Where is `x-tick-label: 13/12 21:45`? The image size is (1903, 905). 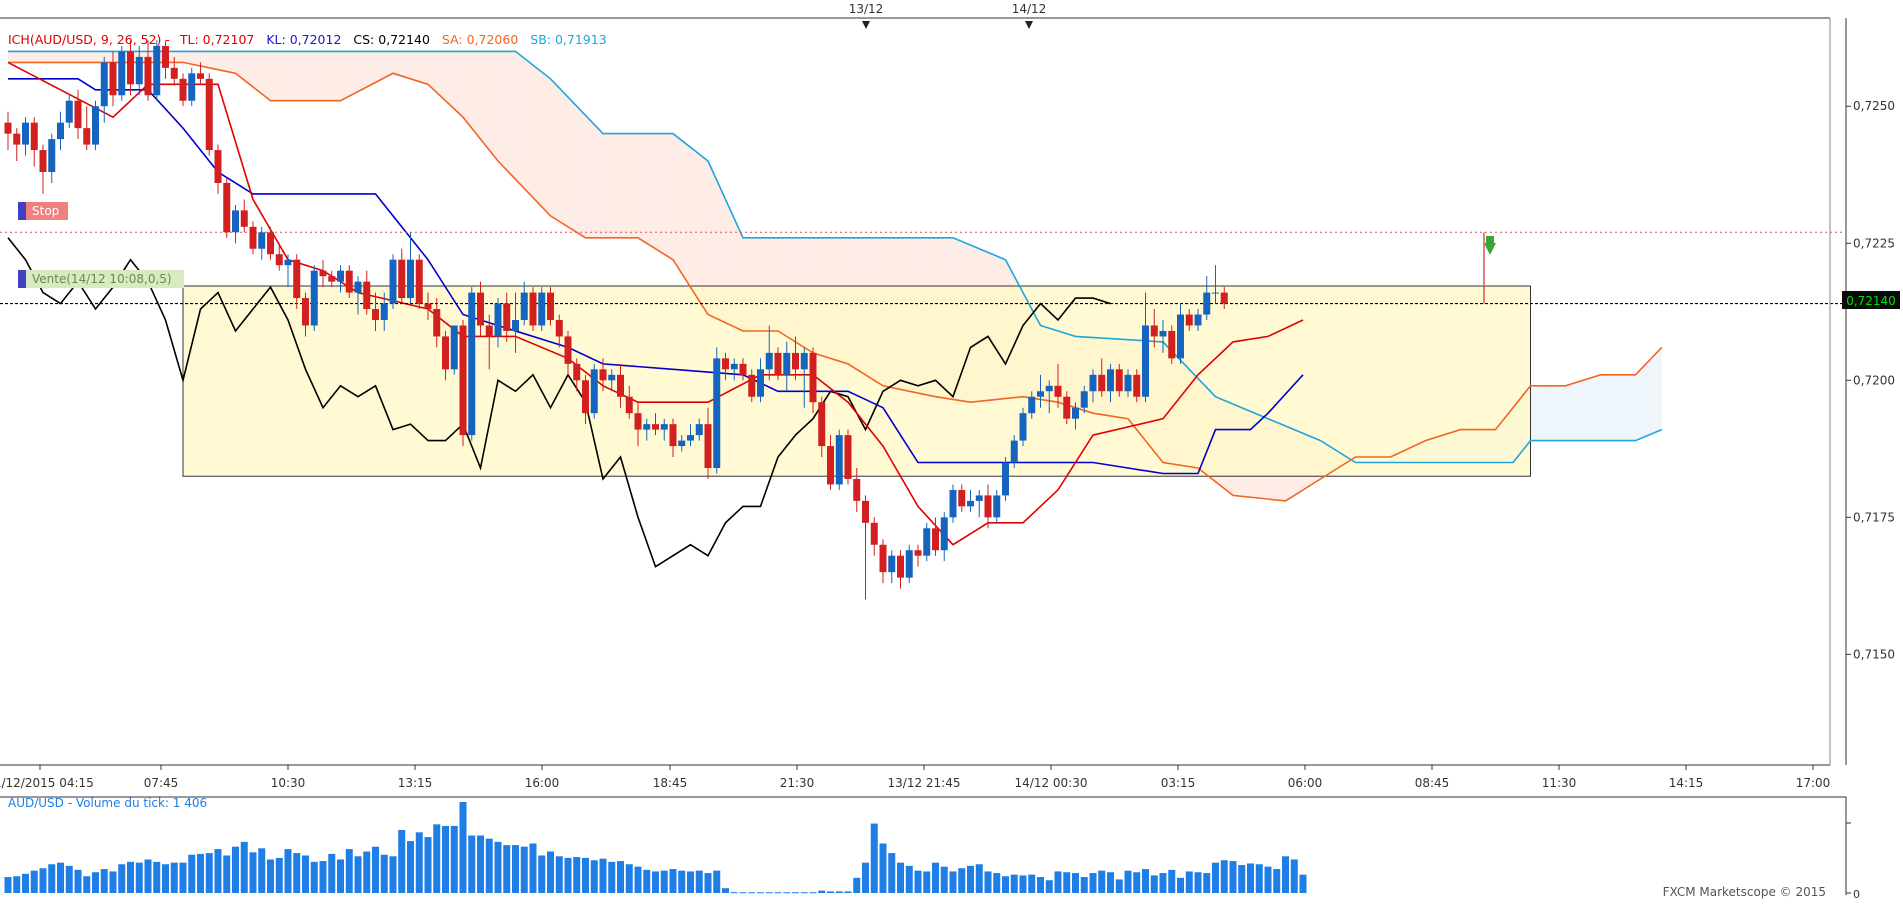 x-tick-label: 13/12 21:45 is located at coordinates (924, 783).